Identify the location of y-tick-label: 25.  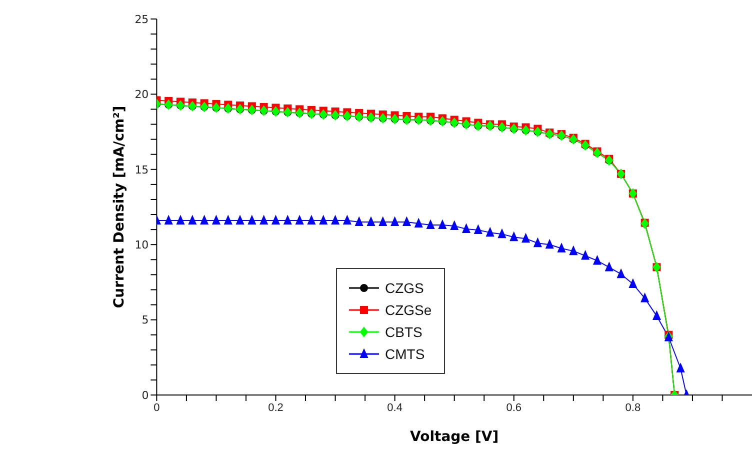
(141, 19).